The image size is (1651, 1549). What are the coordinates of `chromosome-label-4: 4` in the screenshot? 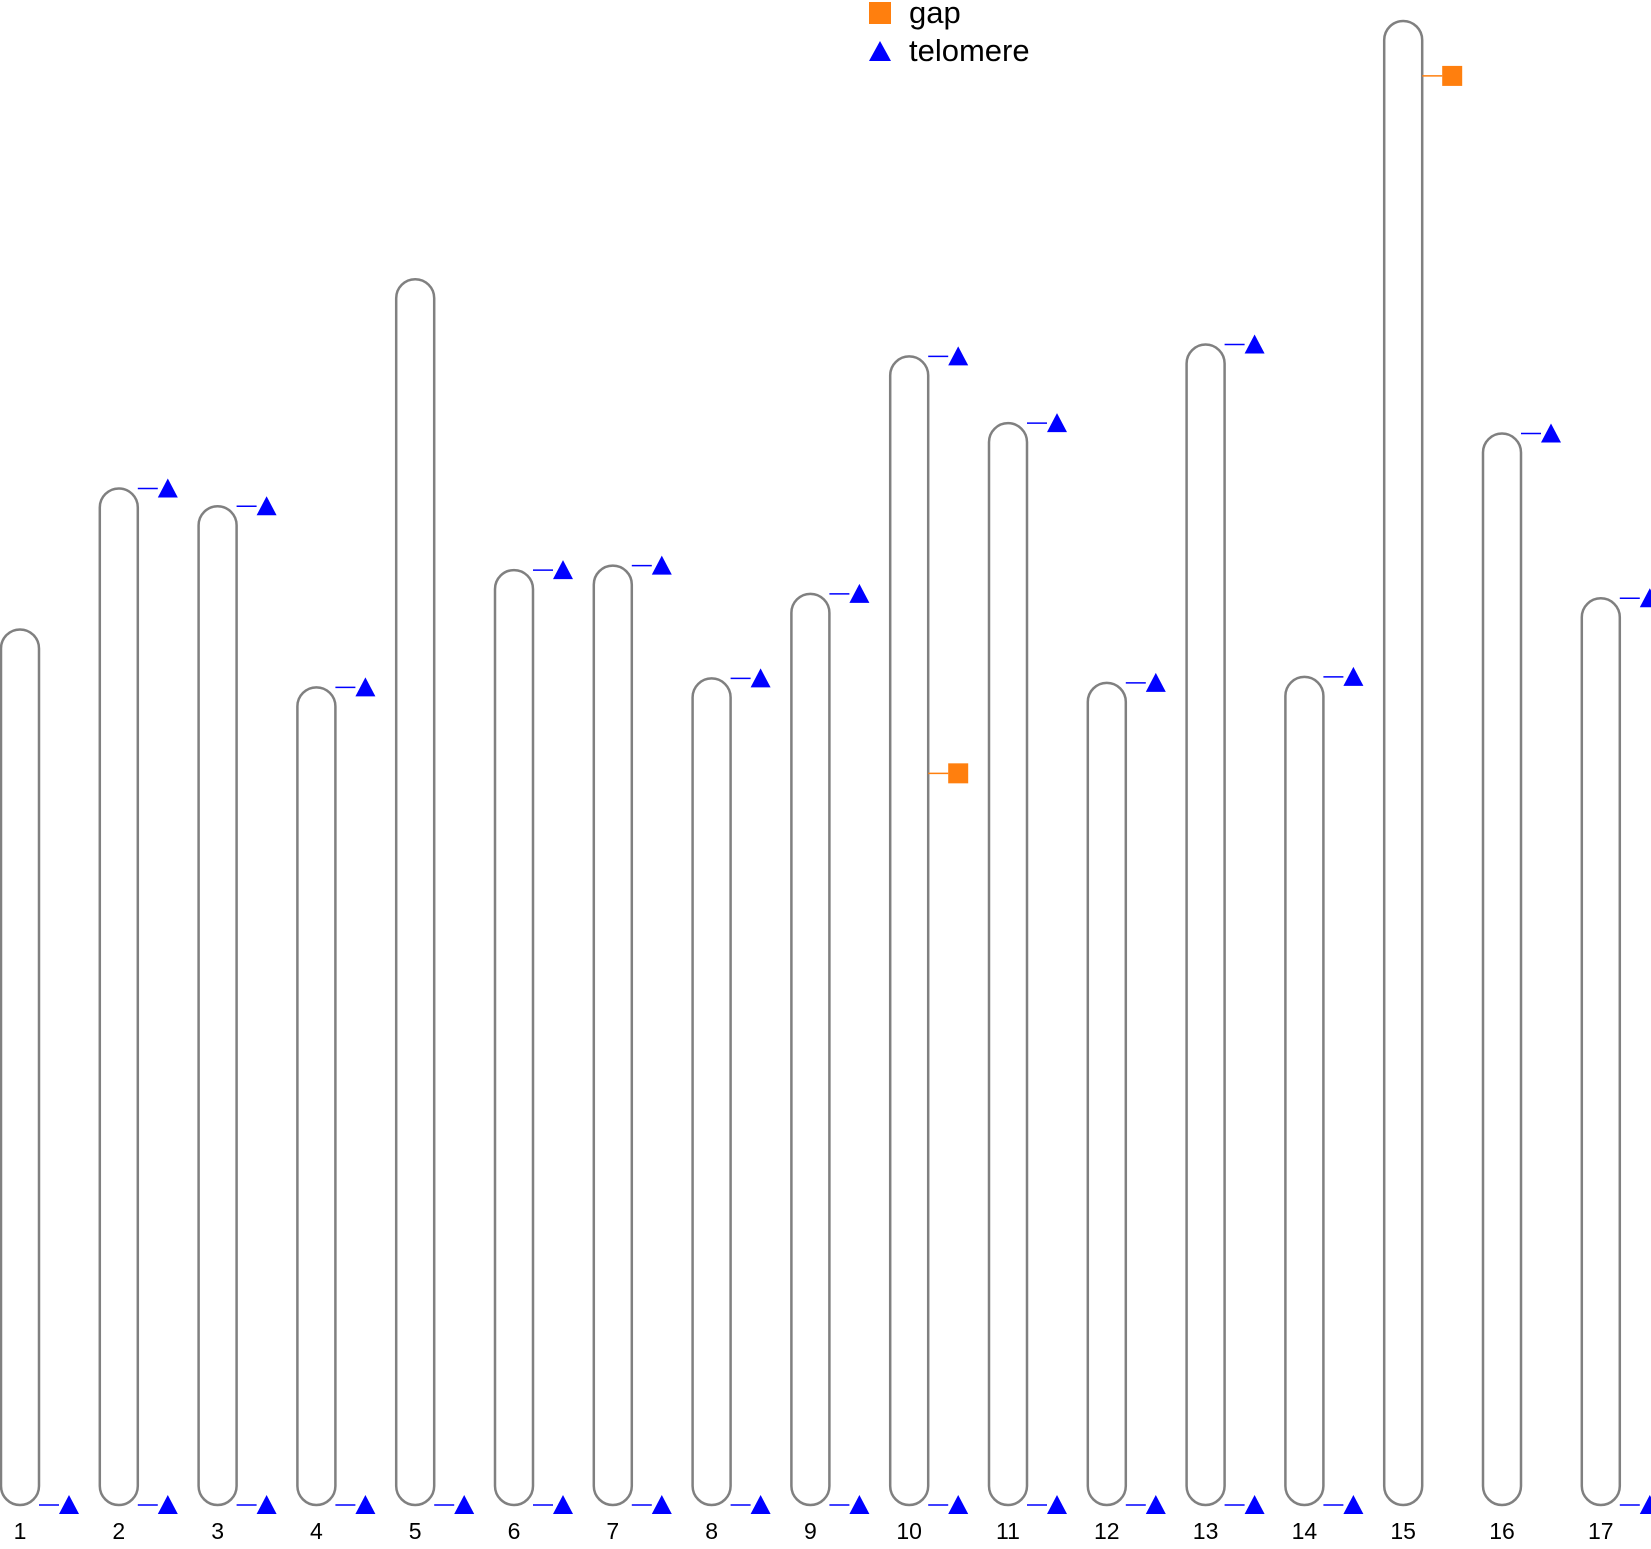 It's located at (316, 1531).